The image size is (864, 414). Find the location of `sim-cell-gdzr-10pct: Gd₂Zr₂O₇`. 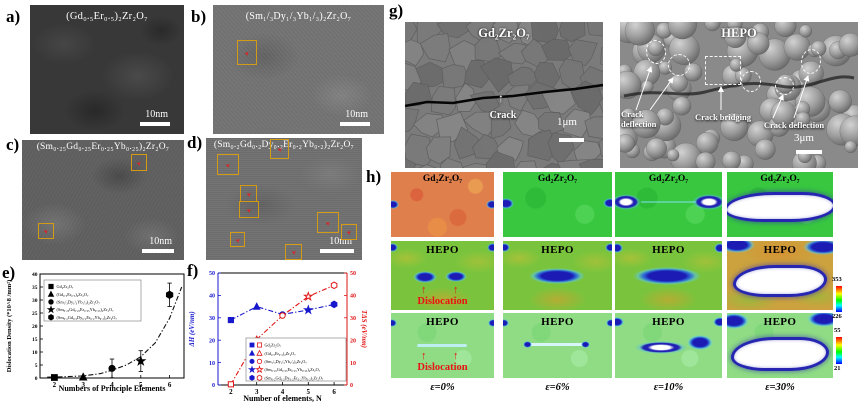

sim-cell-gdzr-10pct: Gd₂Zr₂O₇ is located at coordinates (668, 204).